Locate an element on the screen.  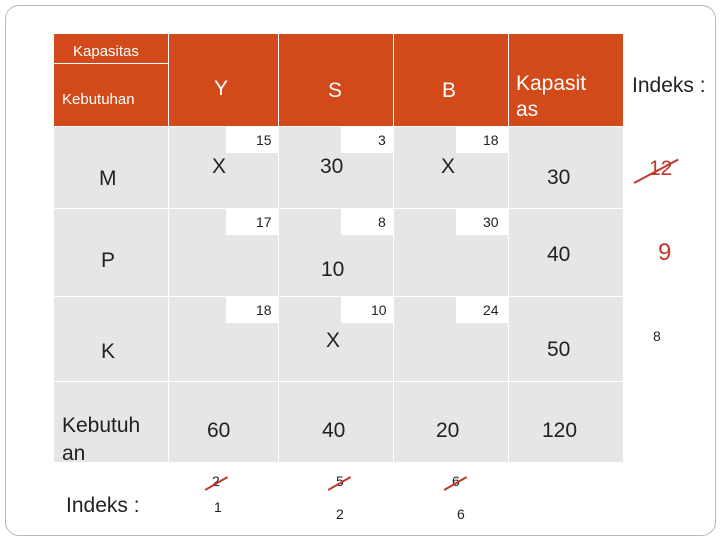
row-label-m: M is located at coordinates (108, 178).